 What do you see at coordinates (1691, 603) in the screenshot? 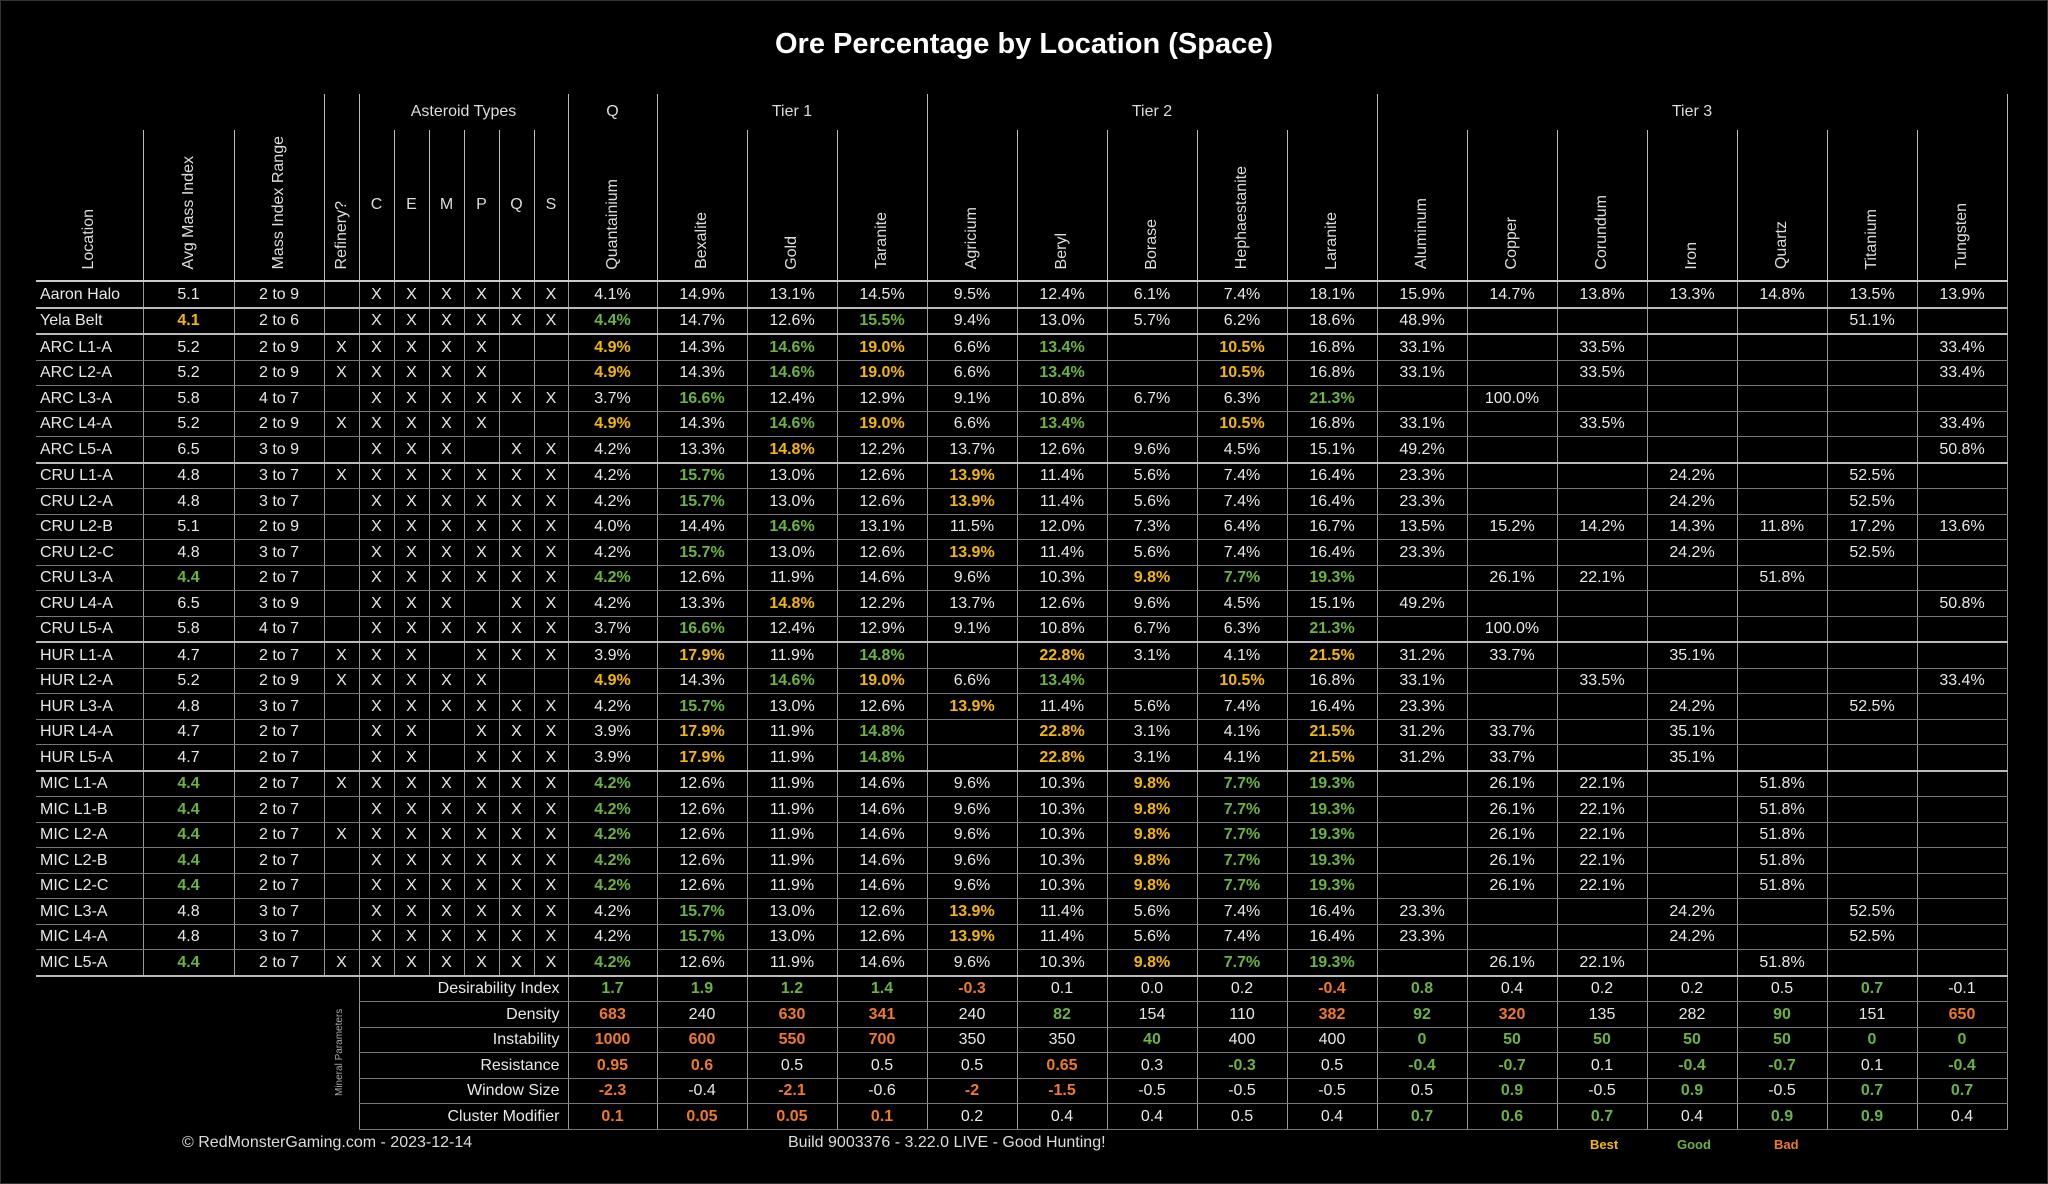
I see `cell-iron` at bounding box center [1691, 603].